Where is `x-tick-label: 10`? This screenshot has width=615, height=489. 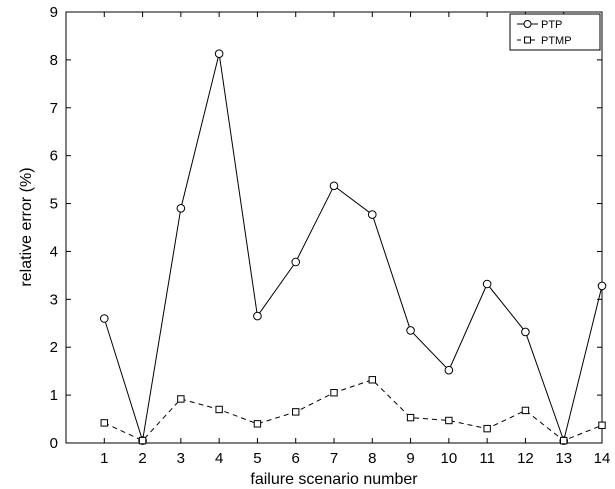 x-tick-label: 10 is located at coordinates (449, 458).